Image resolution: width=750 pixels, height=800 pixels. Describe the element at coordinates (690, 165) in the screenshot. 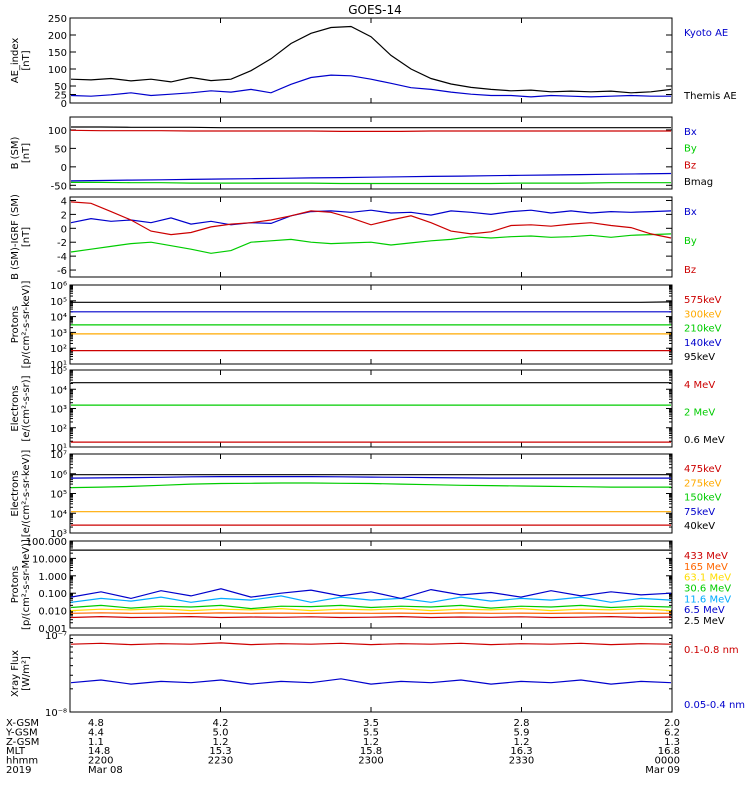

I see `legend-entry: Bz` at that location.